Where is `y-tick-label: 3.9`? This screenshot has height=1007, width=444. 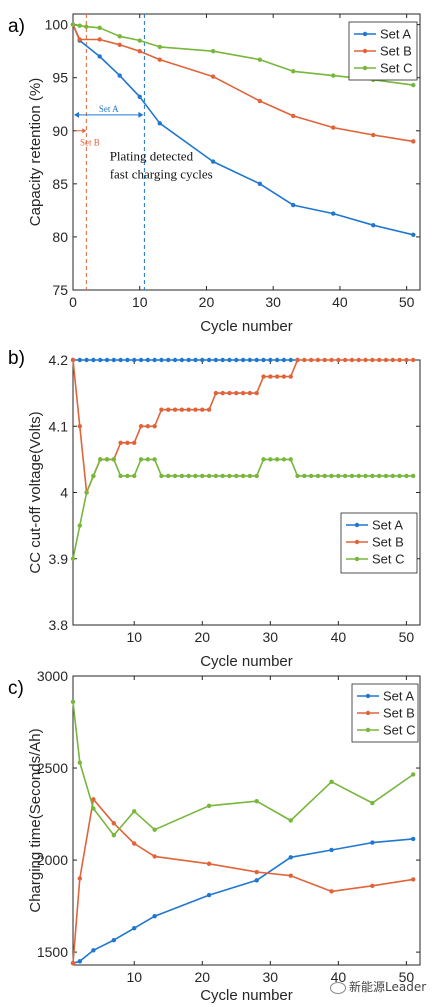 y-tick-label: 3.9 is located at coordinates (59, 559).